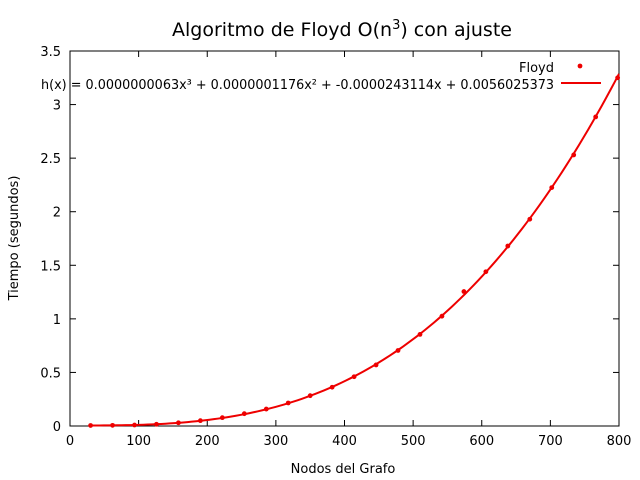  Describe the element at coordinates (50, 159) in the screenshot. I see `y-tick-label: 2.5` at that location.